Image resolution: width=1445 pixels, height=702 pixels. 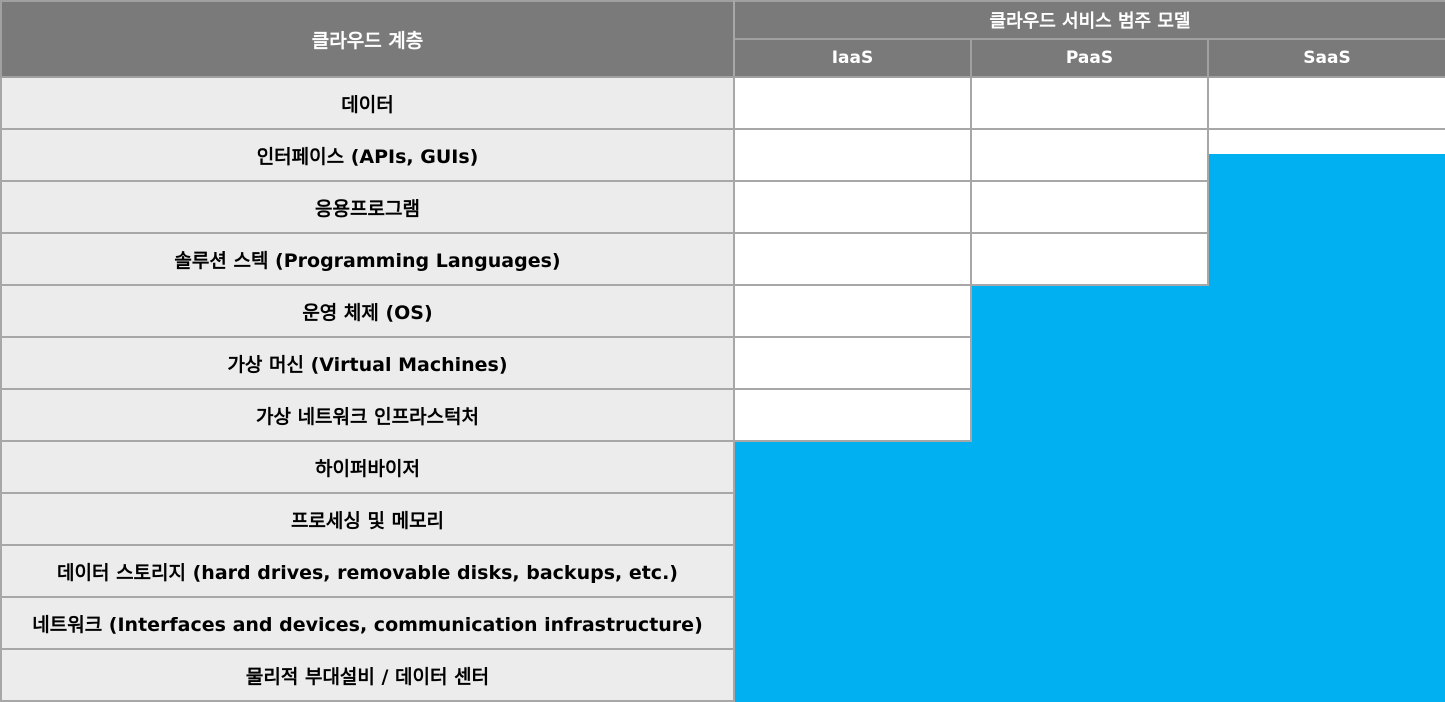 I want to click on layer-label: 응용프로그램, so click(x=367, y=207).